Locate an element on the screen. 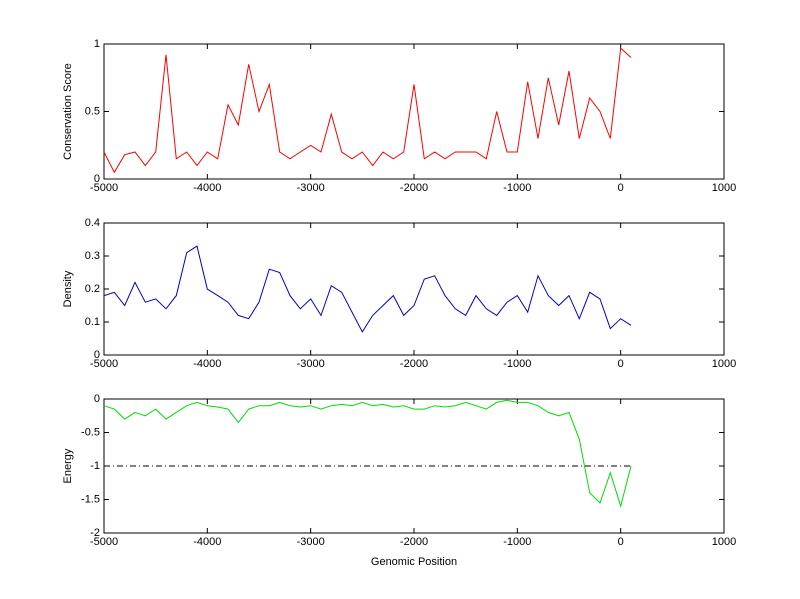 Image resolution: width=800 pixels, height=599 pixels. y-tick-label: 0.5 is located at coordinates (92, 111).